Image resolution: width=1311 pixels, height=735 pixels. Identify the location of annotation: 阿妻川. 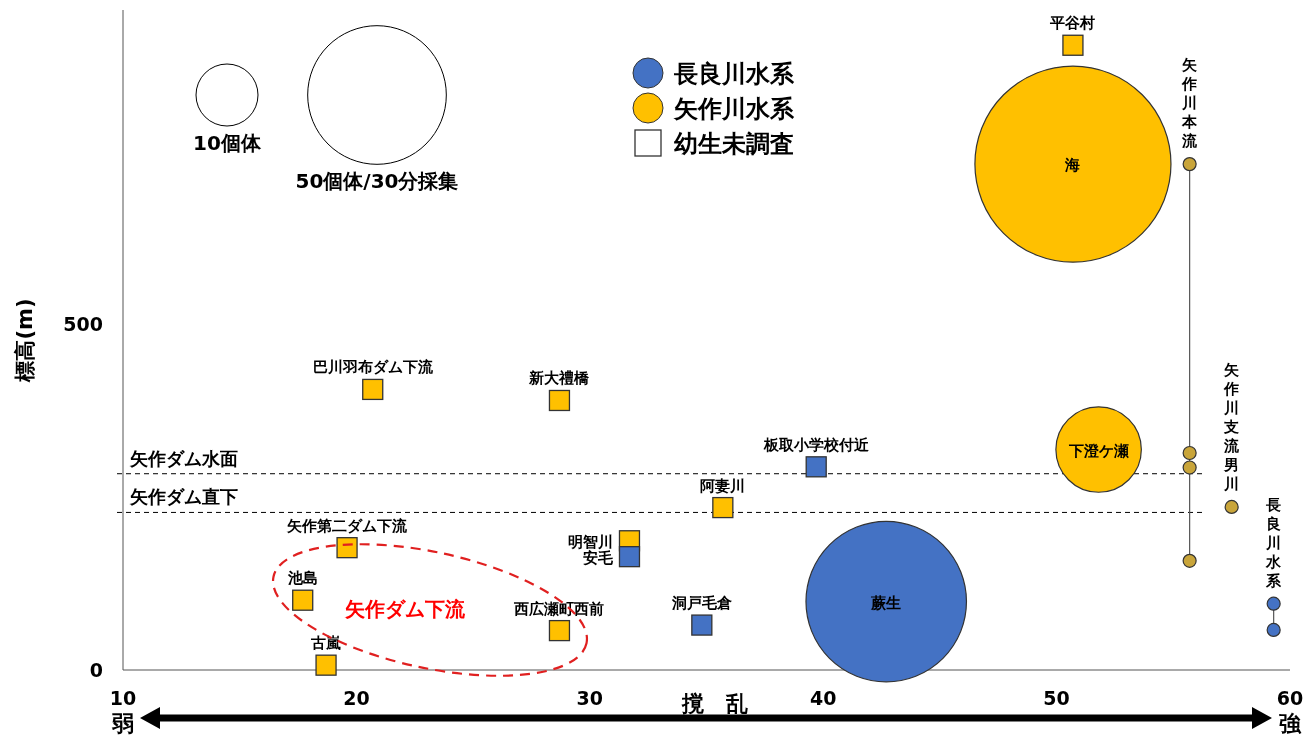
(723, 485).